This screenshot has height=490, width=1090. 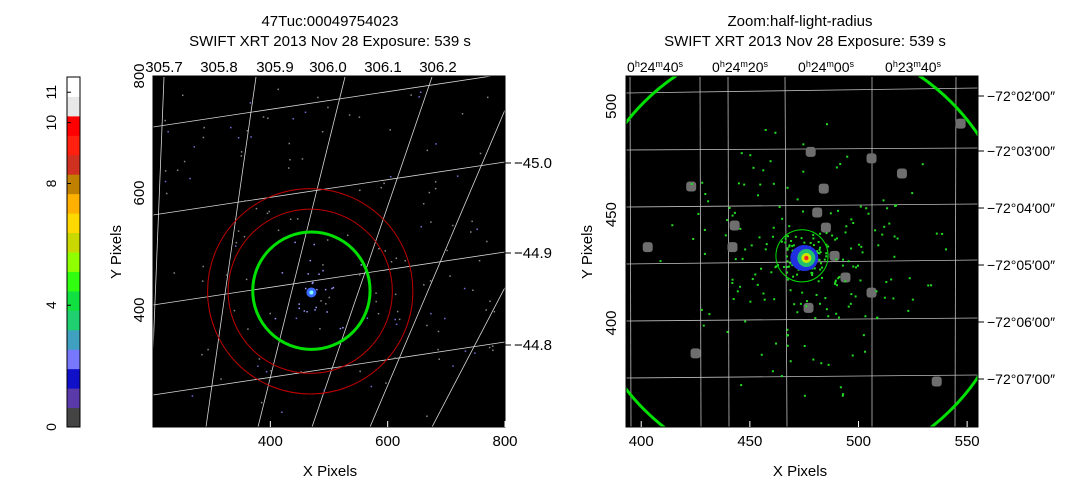 I want to click on top-tick-label: 306.1, so click(x=383, y=67).